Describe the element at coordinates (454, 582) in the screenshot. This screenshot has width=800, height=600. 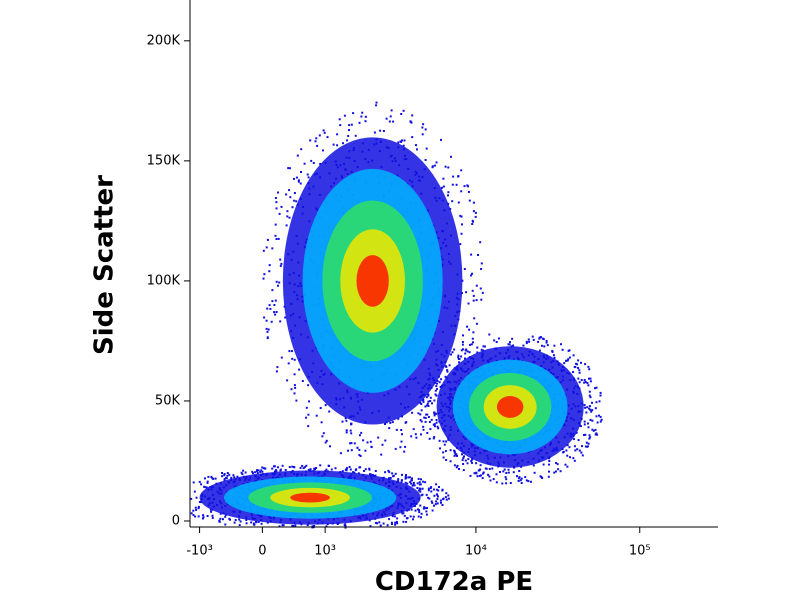
I see `x-axis-label: CD172a PE` at that location.